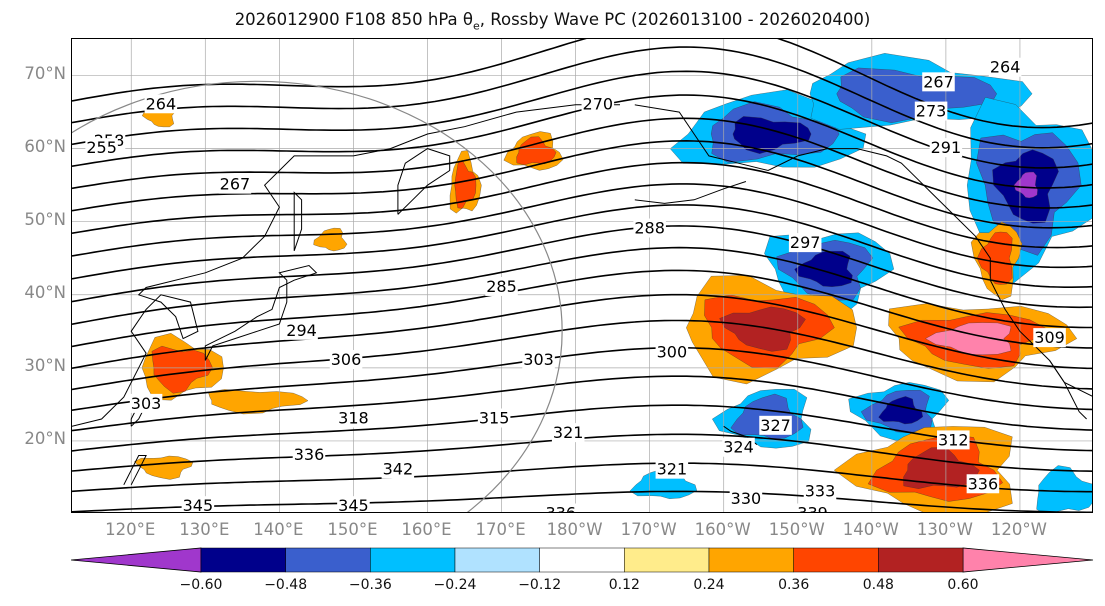 This screenshot has width=1105, height=606. I want to click on colorbar-tick: 0.24, so click(709, 585).